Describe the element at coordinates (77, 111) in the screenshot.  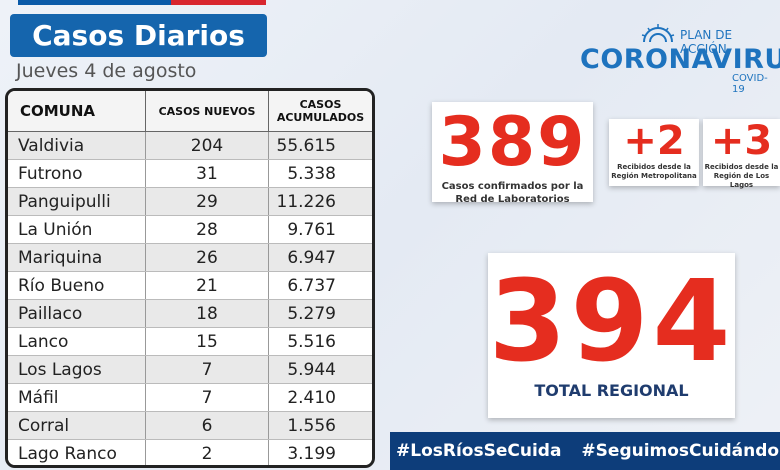
I see `header-comuna: COMUNA` at that location.